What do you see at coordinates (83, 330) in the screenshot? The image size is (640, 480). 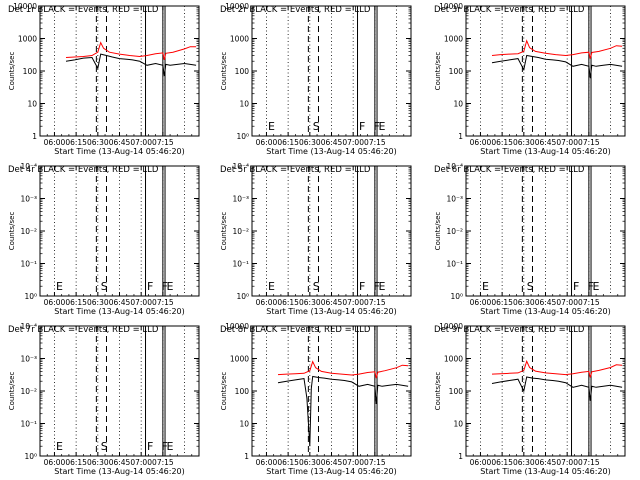 I see `panel-title: Det 7r BLACK = Events, RED = LLD` at bounding box center [83, 330].